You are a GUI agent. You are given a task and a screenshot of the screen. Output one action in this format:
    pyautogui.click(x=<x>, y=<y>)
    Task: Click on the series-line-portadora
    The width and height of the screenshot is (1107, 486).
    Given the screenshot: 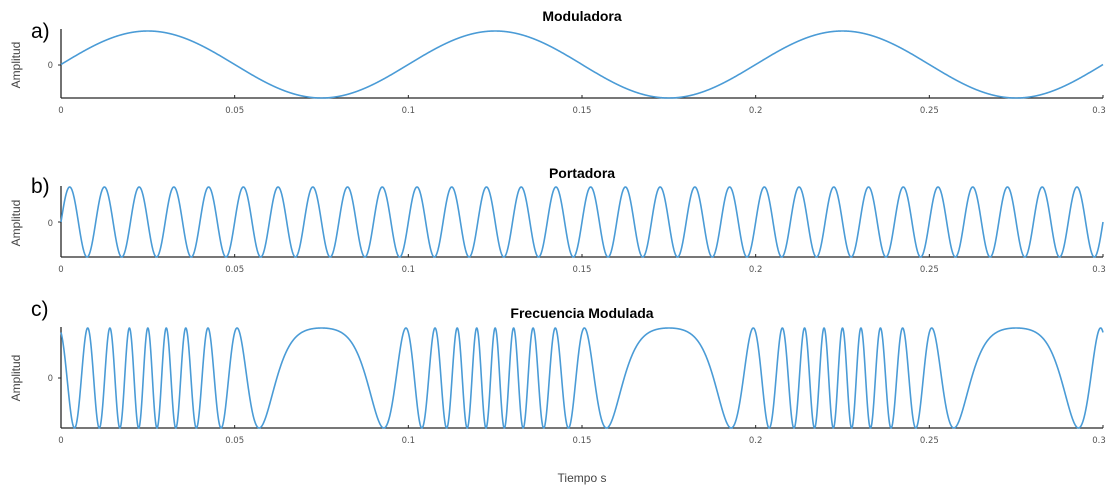 What is the action you would take?
    pyautogui.click(x=582, y=222)
    